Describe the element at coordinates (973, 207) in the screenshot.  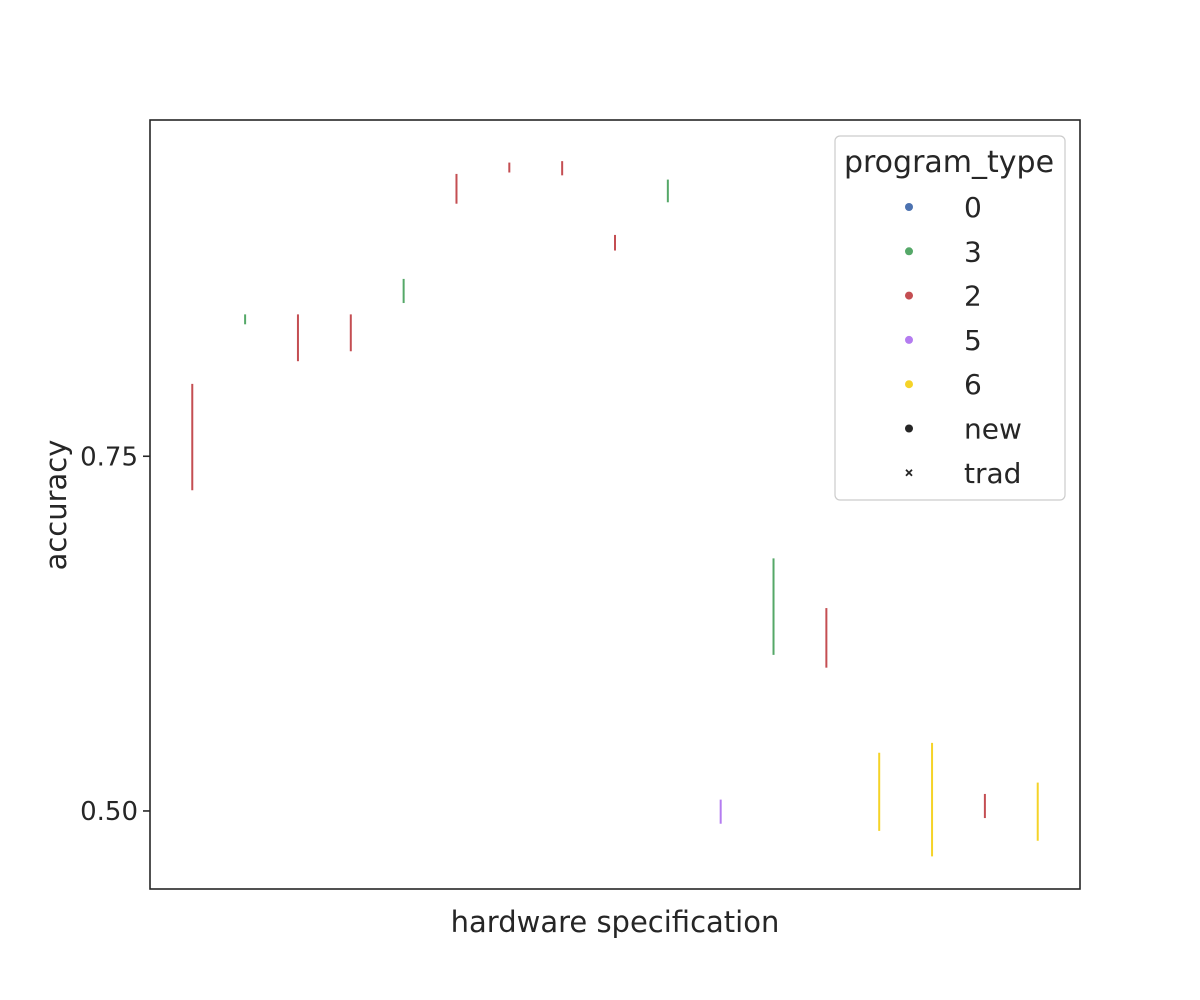
I see `legend-label: 0` at that location.